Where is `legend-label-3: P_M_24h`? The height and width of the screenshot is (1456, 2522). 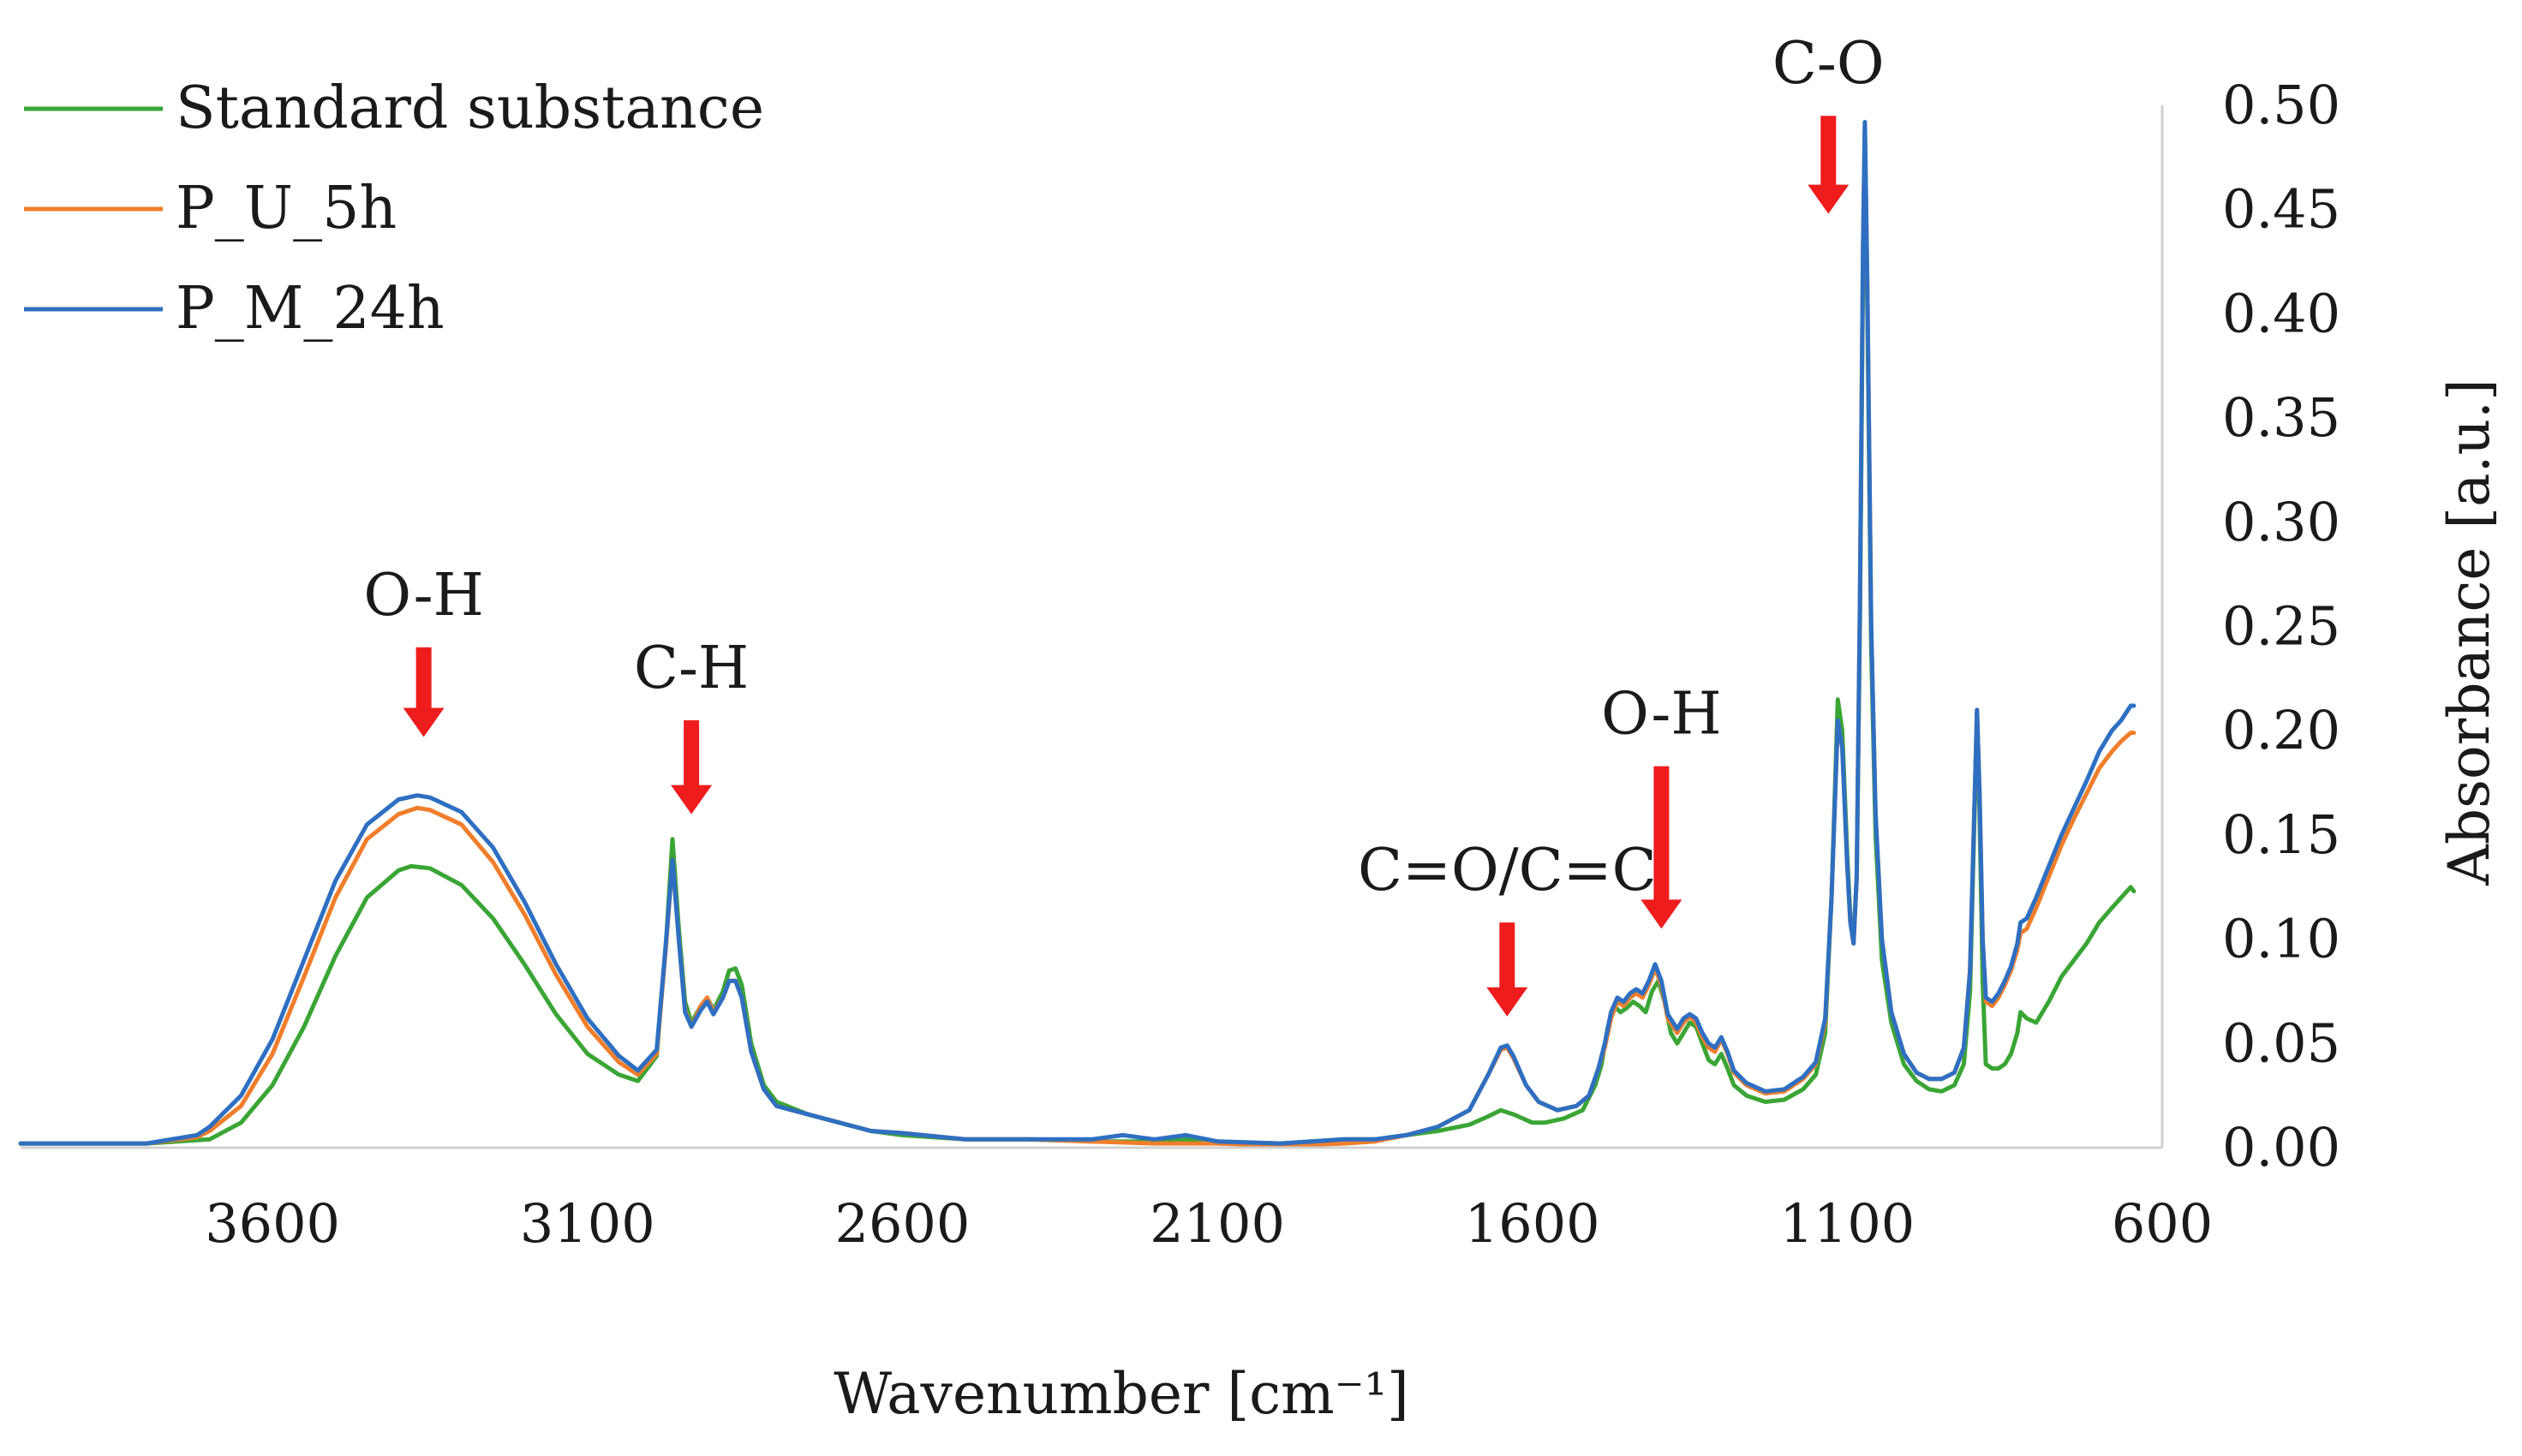 legend-label-3: P_M_24h is located at coordinates (311, 309).